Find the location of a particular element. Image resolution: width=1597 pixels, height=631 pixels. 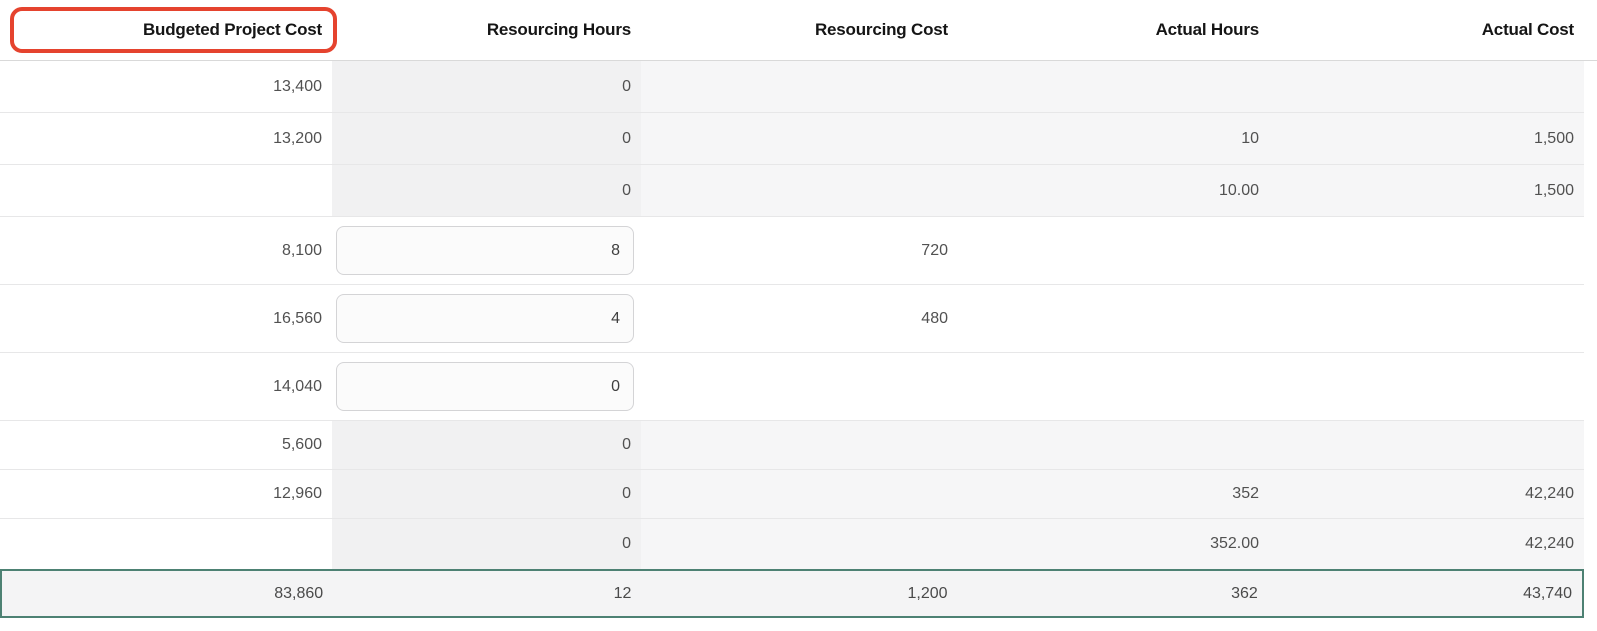

total-budgeted-project-cost: 83,860 is located at coordinates (299, 593).